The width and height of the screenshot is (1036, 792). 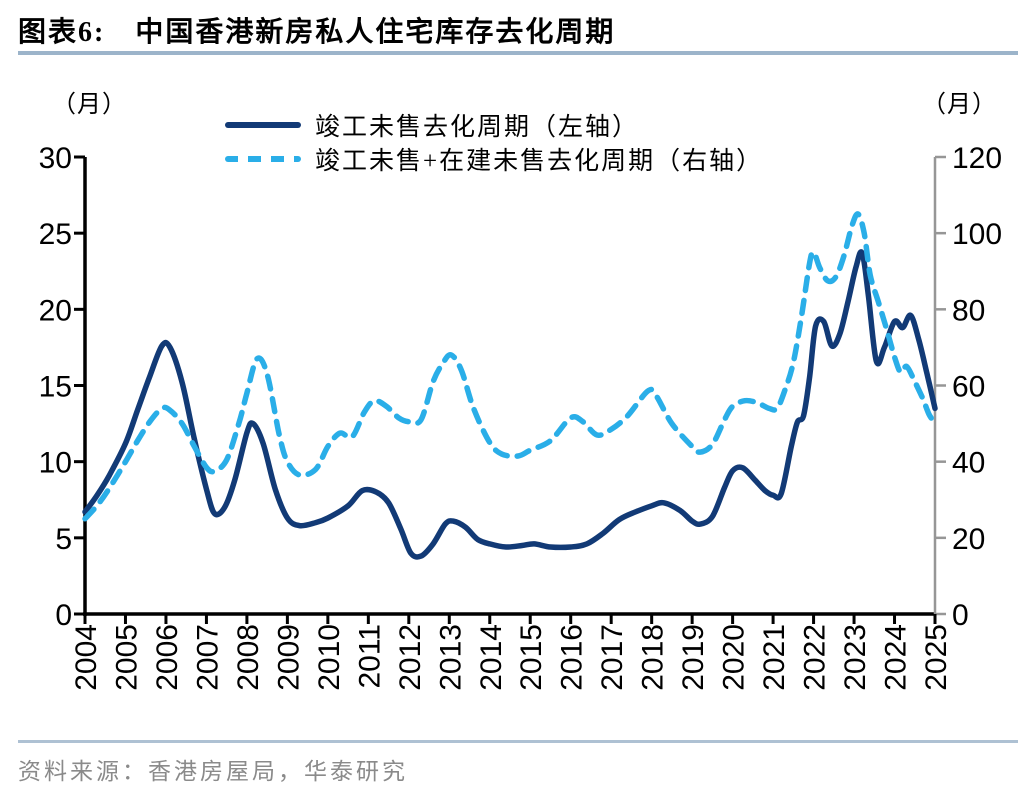 I want to click on svg-text: 2012, so click(x=410, y=657).